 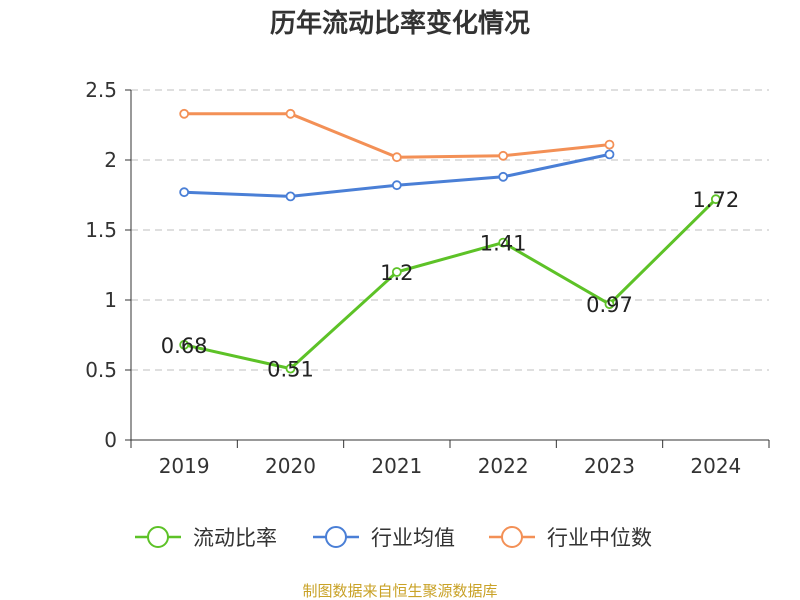 I want to click on legend-label-0: 流动比率, so click(x=235, y=538).